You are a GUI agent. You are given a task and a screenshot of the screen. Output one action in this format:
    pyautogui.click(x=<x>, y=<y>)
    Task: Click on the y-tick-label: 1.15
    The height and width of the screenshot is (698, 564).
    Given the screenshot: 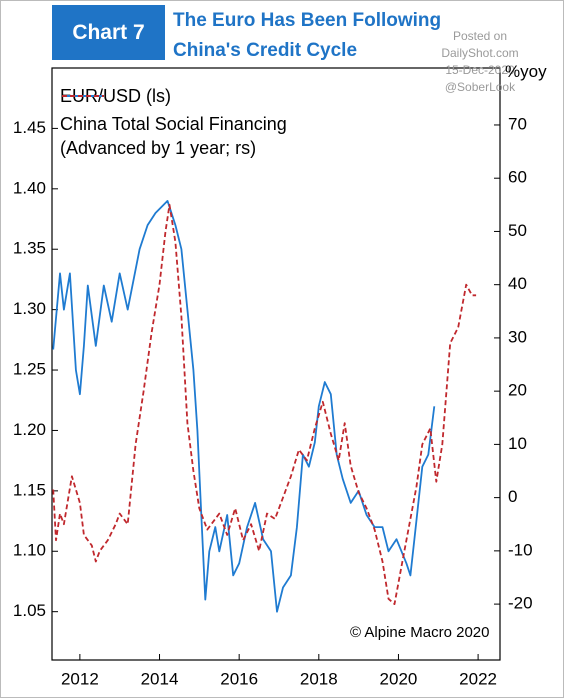 What is the action you would take?
    pyautogui.click(x=29, y=489)
    